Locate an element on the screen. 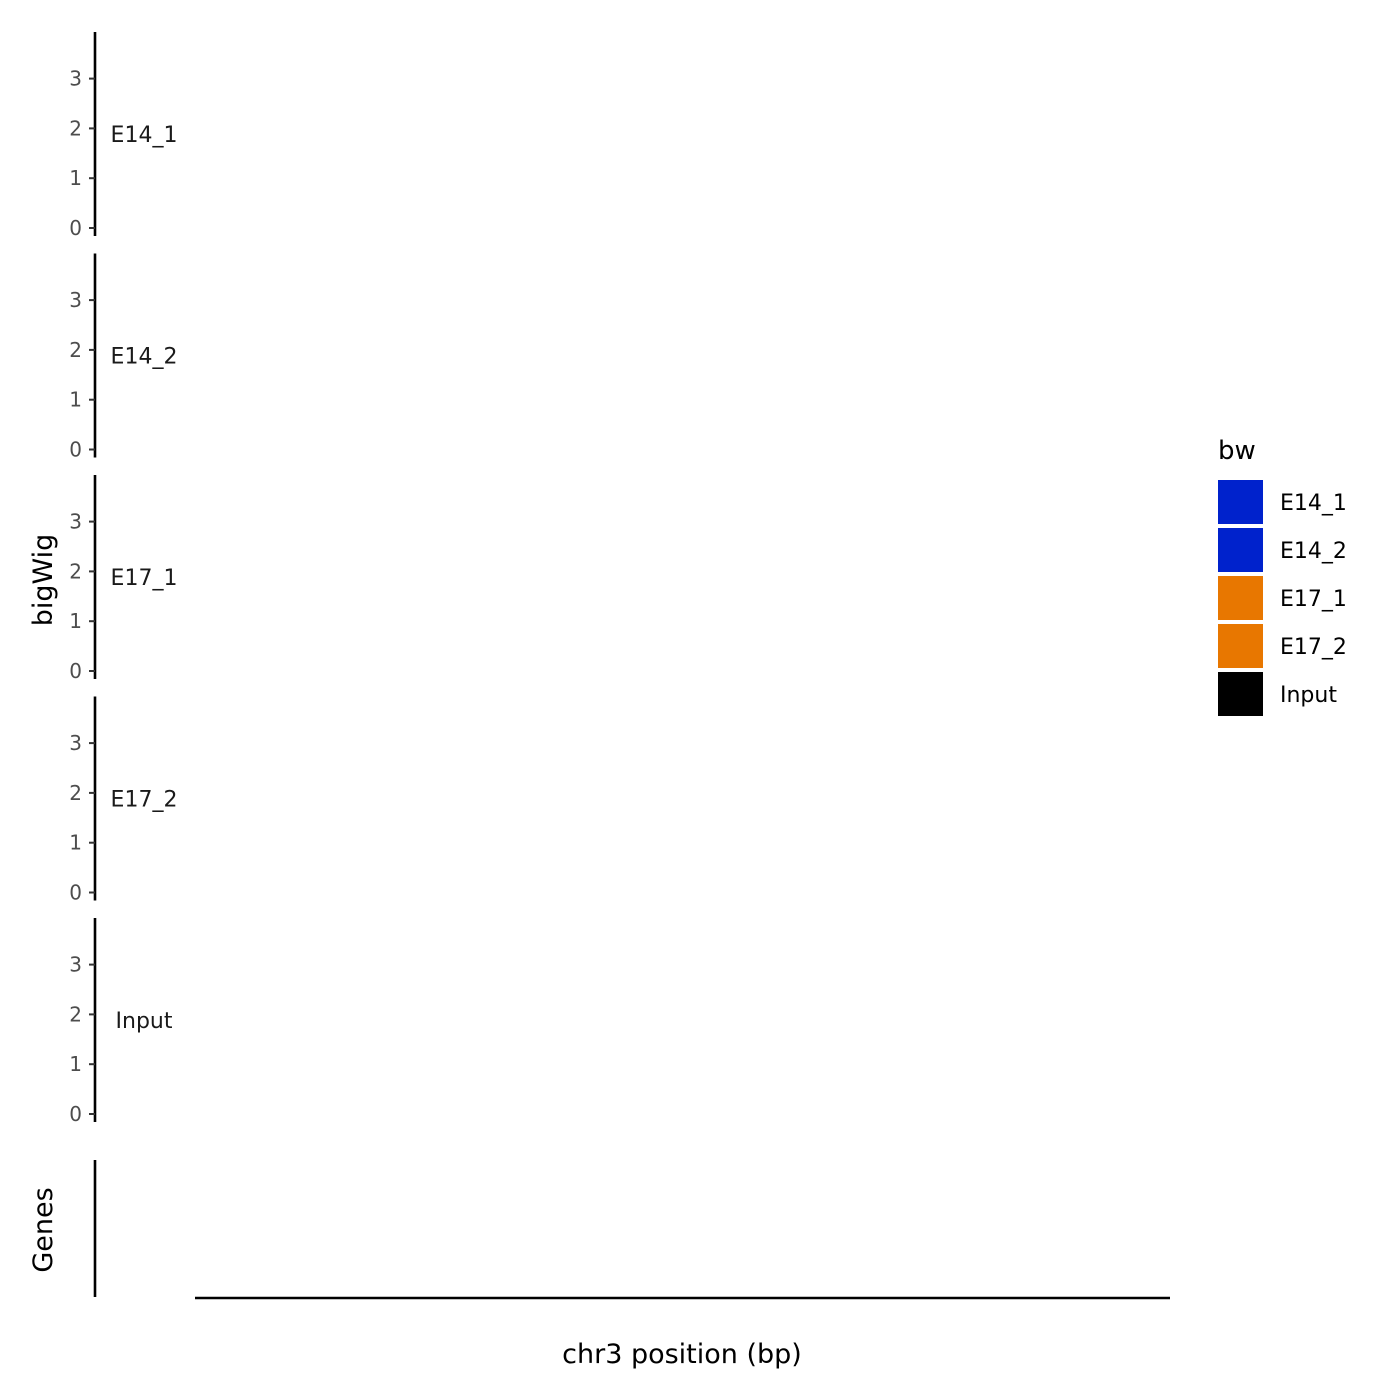 The width and height of the screenshot is (1400, 1400). legend-label: E14_2 is located at coordinates (1313, 551).